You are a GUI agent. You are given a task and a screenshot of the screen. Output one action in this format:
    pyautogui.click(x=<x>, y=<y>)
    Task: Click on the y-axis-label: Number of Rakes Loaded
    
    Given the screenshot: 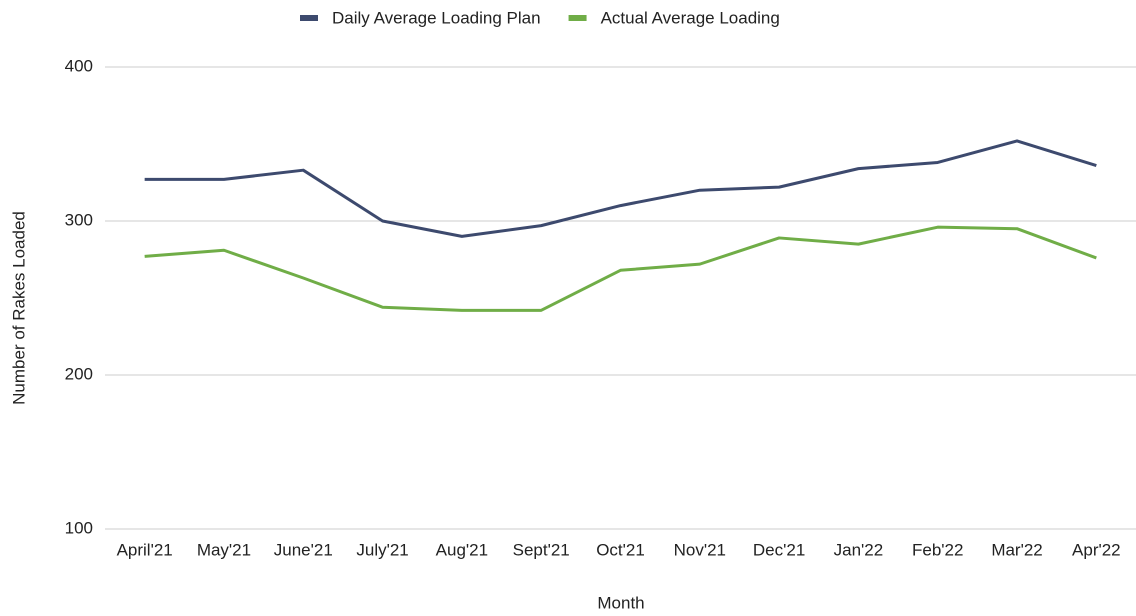 What is the action you would take?
    pyautogui.click(x=18, y=308)
    